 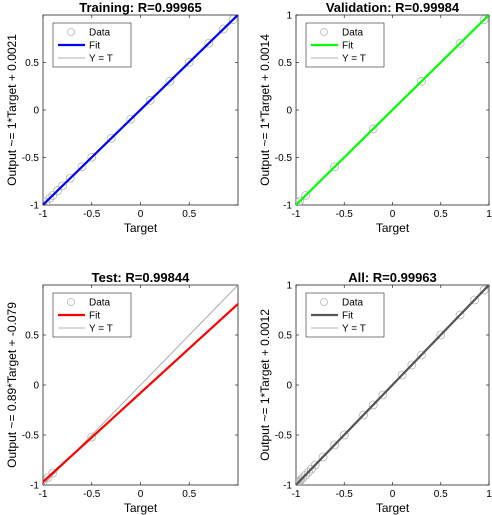 What do you see at coordinates (101, 329) in the screenshot?
I see `chart-3-legend-entry: Y = T` at bounding box center [101, 329].